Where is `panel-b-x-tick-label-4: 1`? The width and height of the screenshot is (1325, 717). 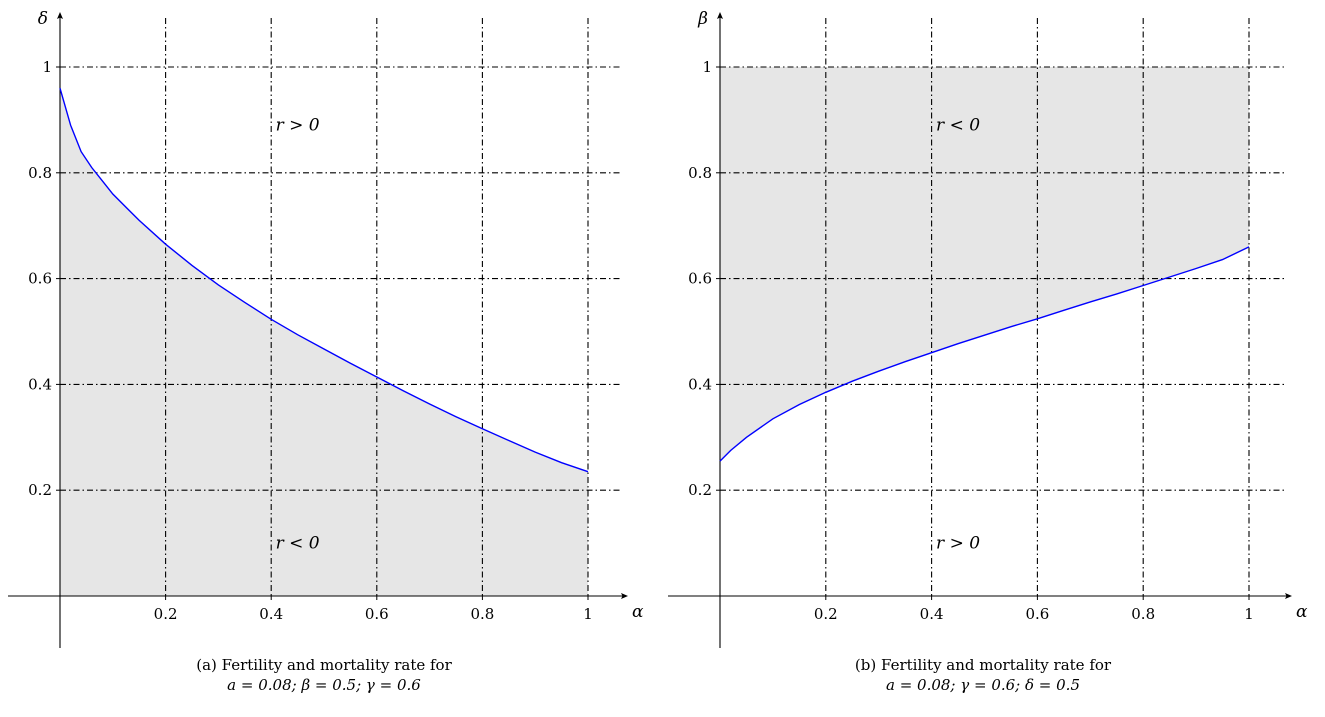 panel-b-x-tick-label-4: 1 is located at coordinates (1249, 614).